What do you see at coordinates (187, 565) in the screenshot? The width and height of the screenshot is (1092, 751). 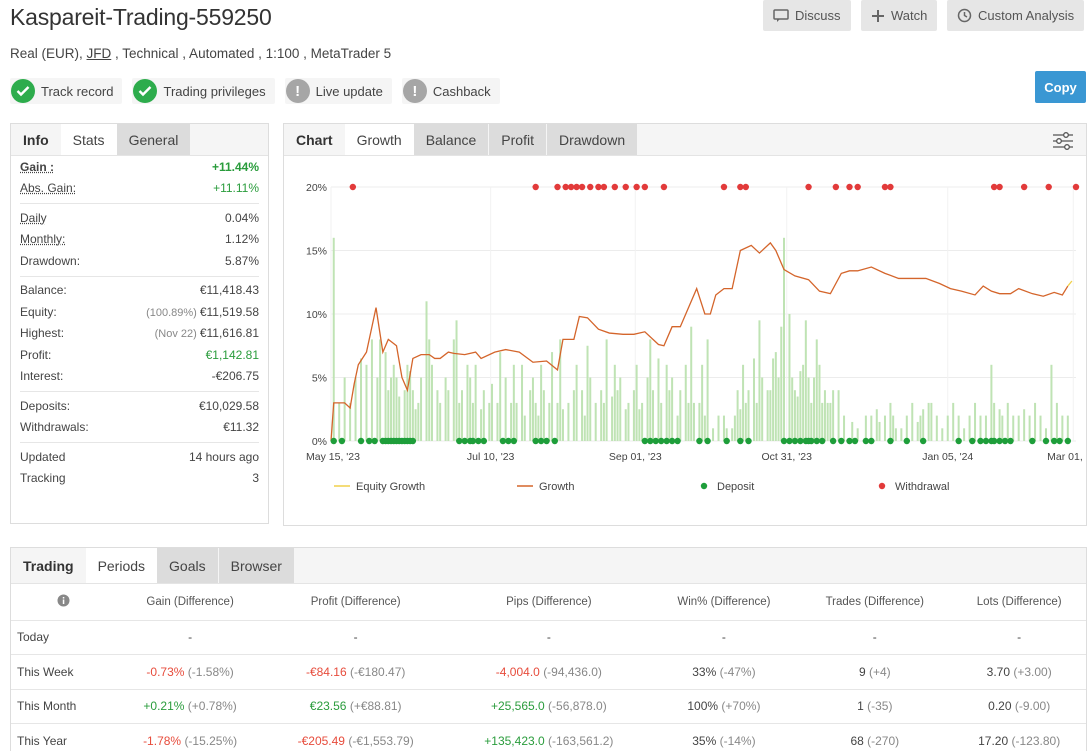 I see `tab-goals: Goals` at bounding box center [187, 565].